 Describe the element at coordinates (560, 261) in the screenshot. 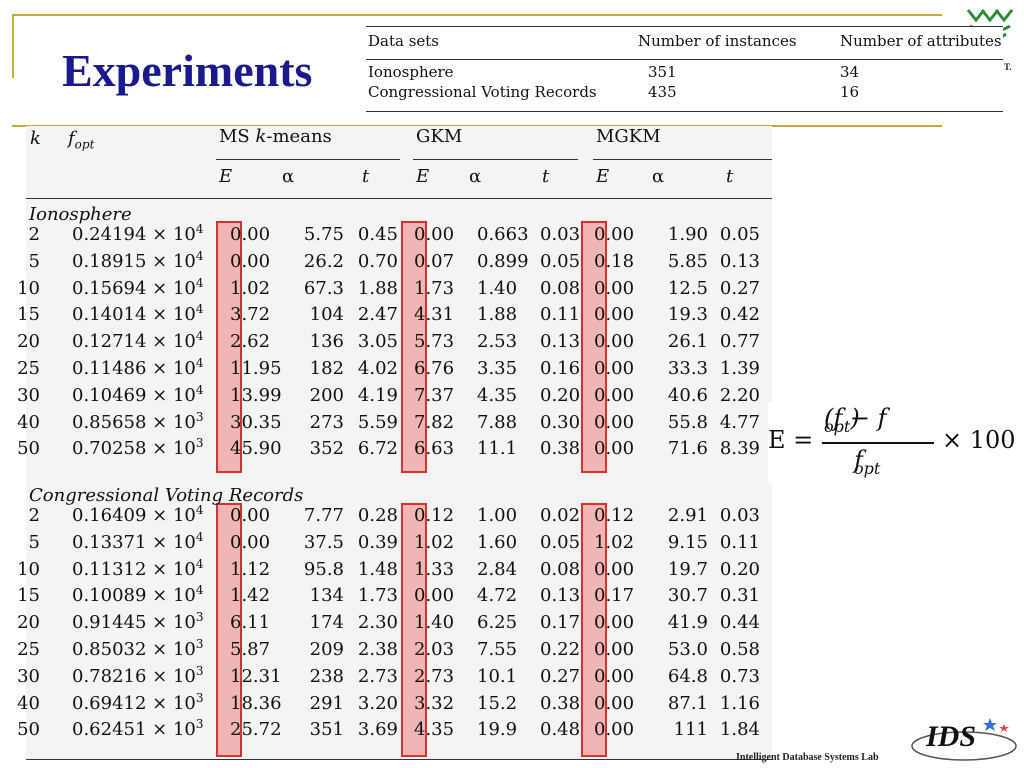

I see `cell-gkm-t: 0.05` at that location.